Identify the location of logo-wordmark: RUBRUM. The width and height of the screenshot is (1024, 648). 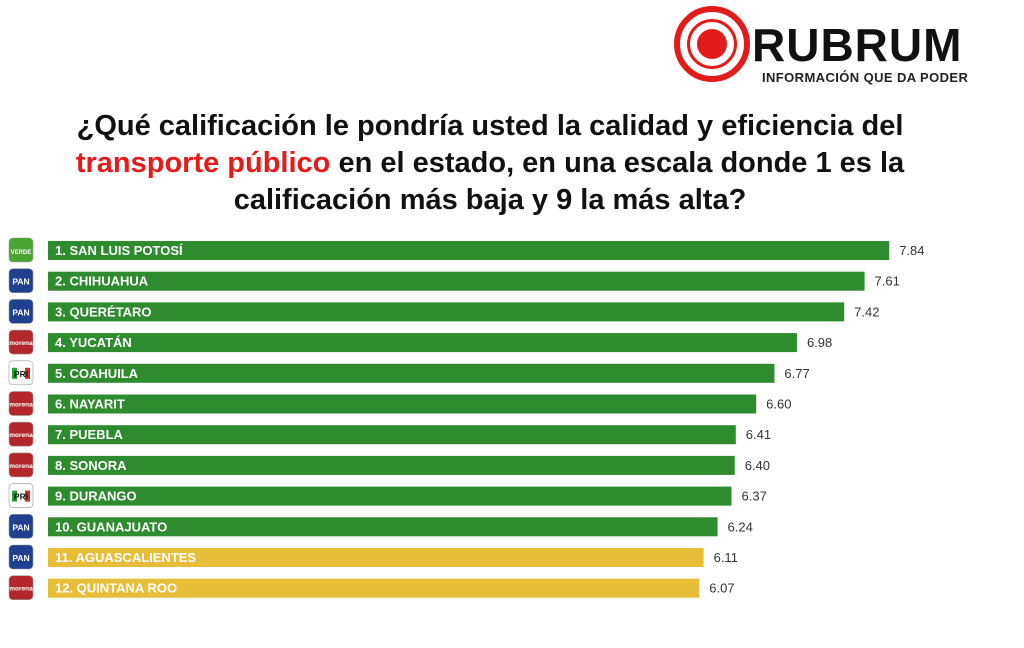
(857, 45).